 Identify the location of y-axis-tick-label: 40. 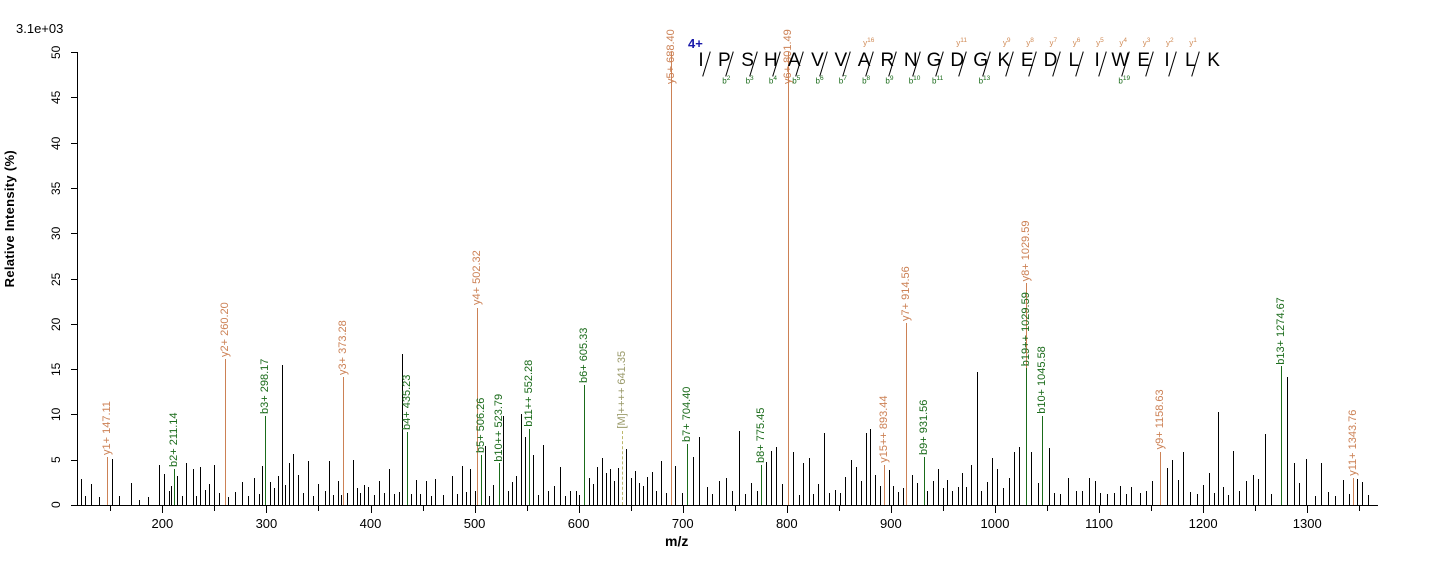
(56, 142).